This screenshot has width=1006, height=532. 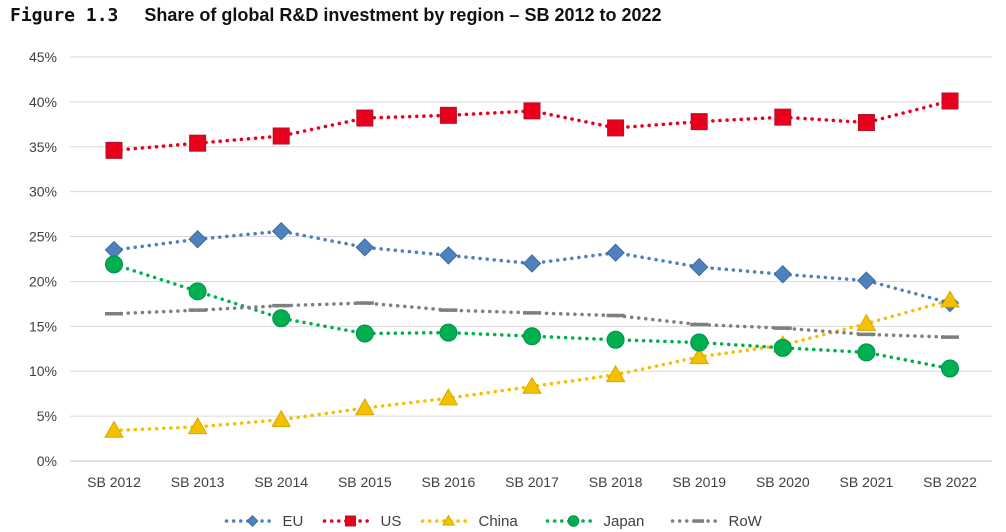 I want to click on series-line-eu, so click(x=532, y=267).